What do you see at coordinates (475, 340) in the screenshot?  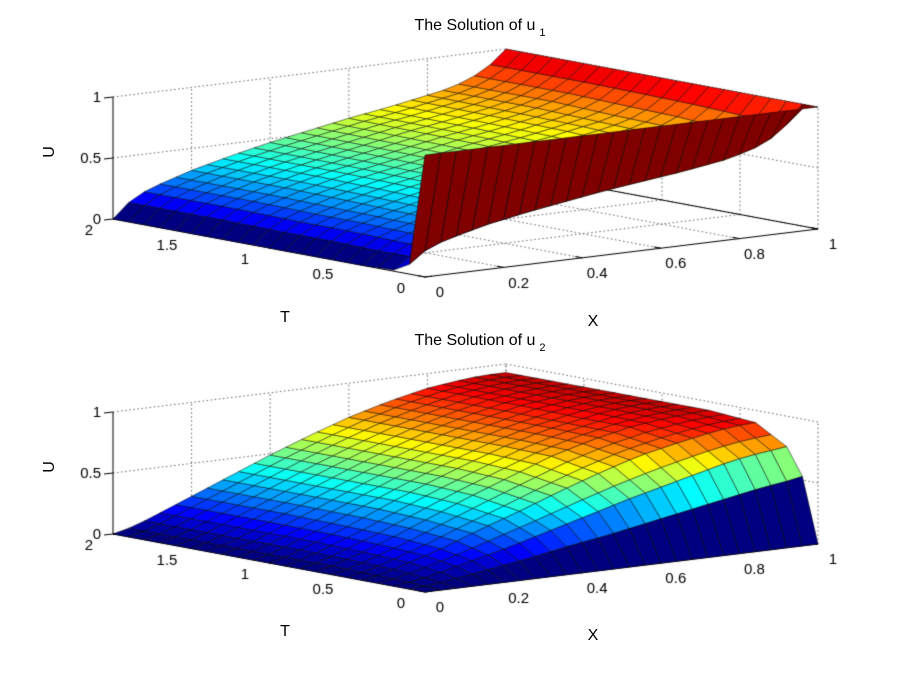 I see `plot2-title-text: The Solution of u` at bounding box center [475, 340].